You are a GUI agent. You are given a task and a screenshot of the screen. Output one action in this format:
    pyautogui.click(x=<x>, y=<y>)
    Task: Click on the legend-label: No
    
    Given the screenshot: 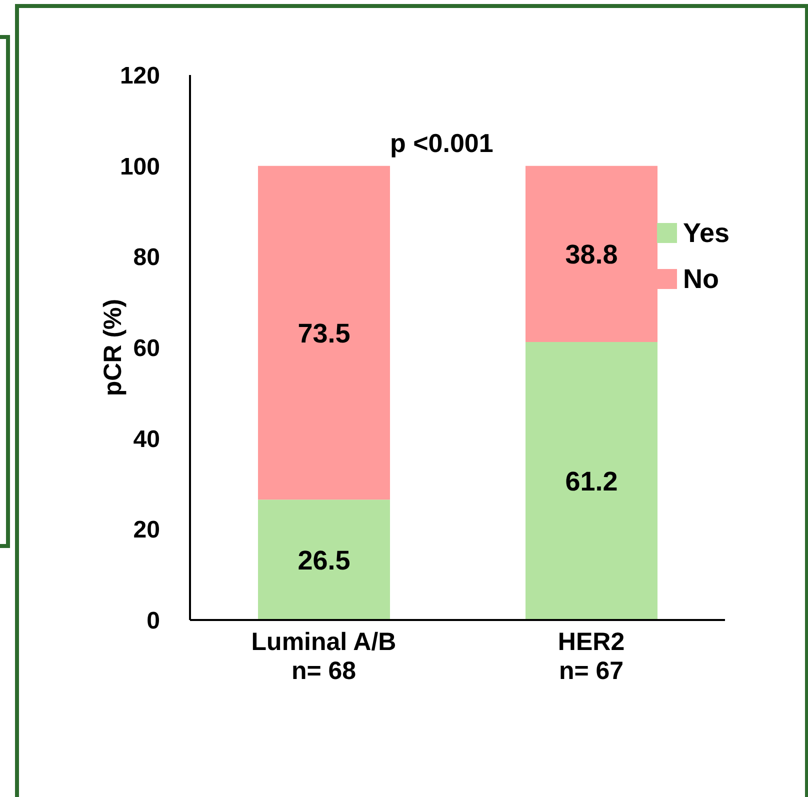 What is the action you would take?
    pyautogui.click(x=701, y=279)
    